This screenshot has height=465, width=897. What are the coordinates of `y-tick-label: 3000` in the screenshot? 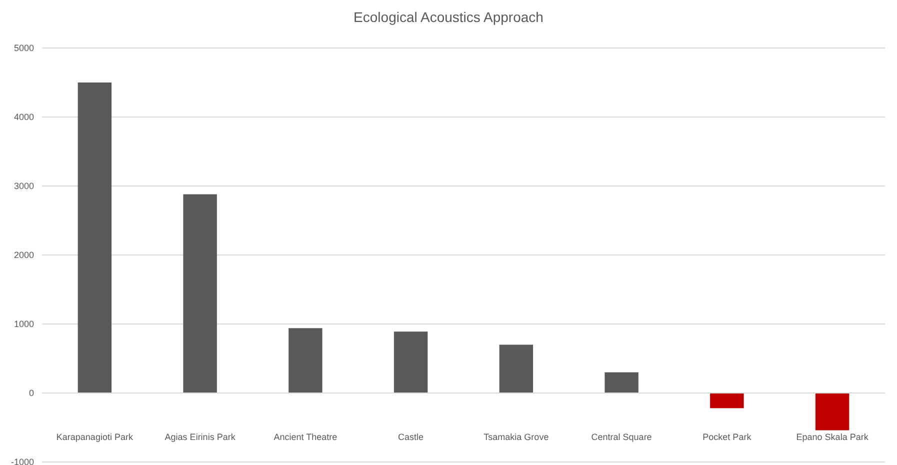 It's located at (24, 185).